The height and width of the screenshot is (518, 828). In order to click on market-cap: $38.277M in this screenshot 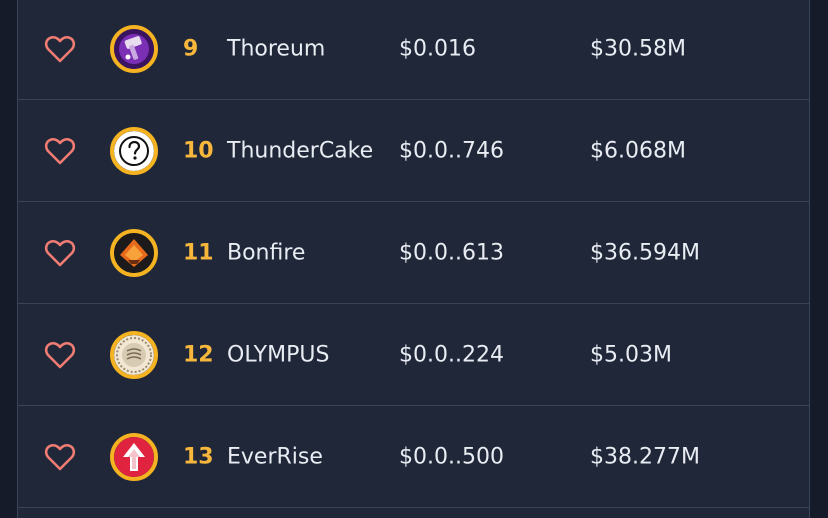, I will do `click(645, 456)`.